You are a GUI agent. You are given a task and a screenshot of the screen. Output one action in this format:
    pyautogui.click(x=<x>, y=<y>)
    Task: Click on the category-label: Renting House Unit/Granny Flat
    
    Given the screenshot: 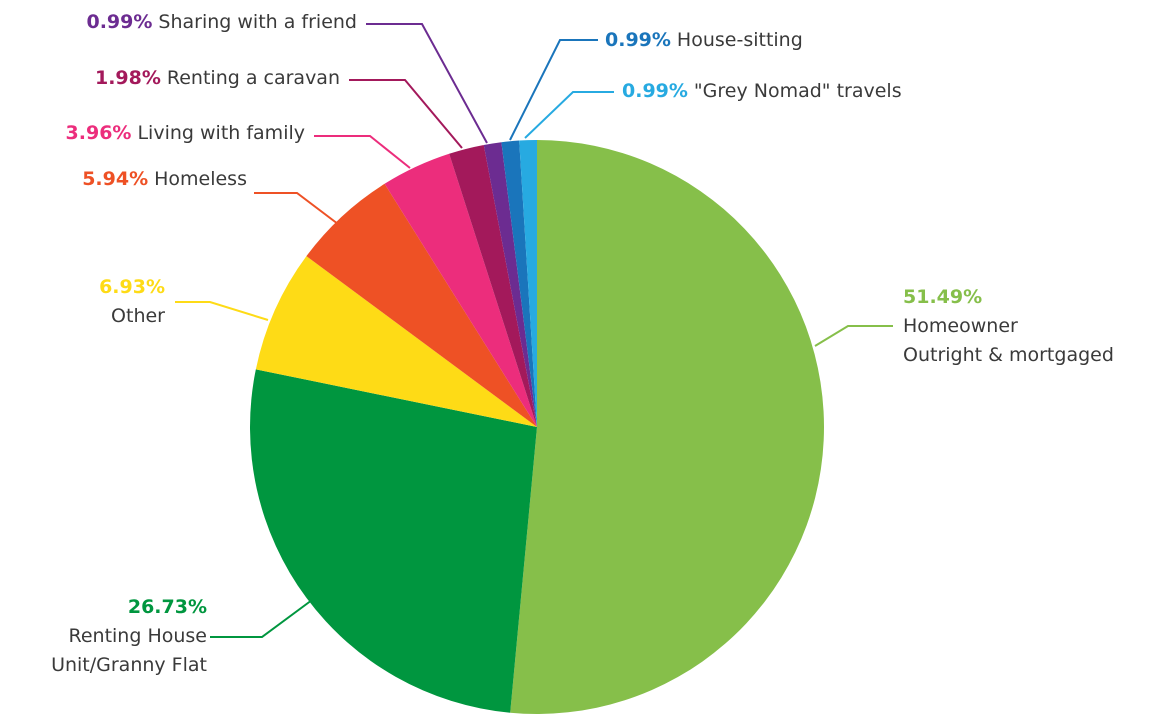 What is the action you would take?
    pyautogui.click(x=129, y=650)
    